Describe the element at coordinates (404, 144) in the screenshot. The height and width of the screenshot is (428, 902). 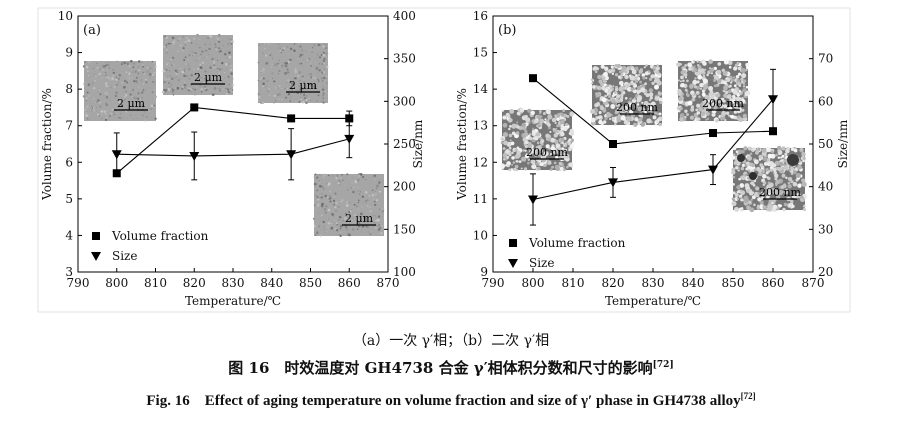
I see `panel-a-y-right-tick-label: 250` at that location.